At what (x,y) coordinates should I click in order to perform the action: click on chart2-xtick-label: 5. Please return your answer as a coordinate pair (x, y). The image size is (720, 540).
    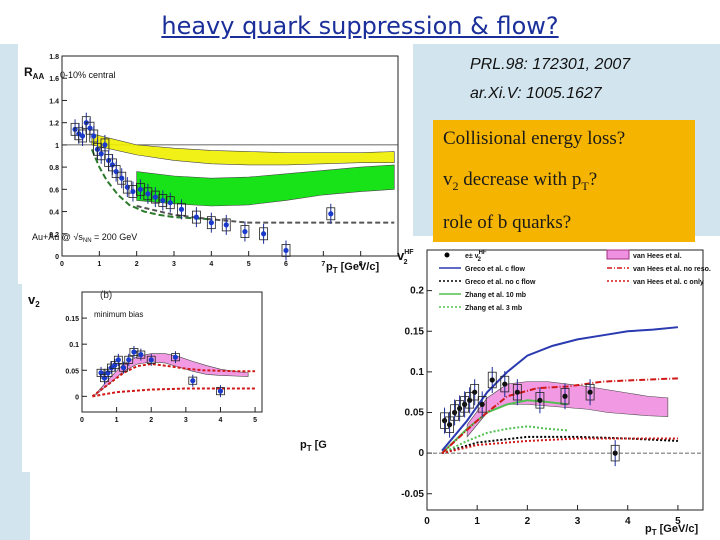
    Looking at the image, I should click on (678, 521).